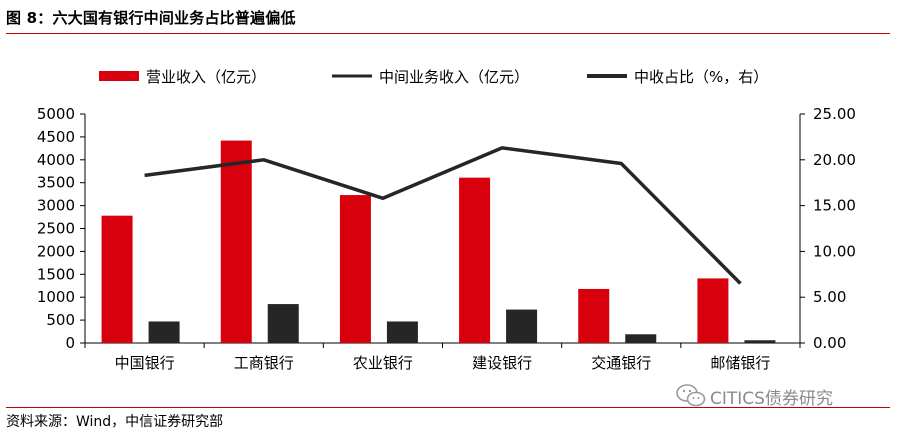 The width and height of the screenshot is (897, 435). What do you see at coordinates (56, 114) in the screenshot?
I see `y-left-tick-label: 5000` at bounding box center [56, 114].